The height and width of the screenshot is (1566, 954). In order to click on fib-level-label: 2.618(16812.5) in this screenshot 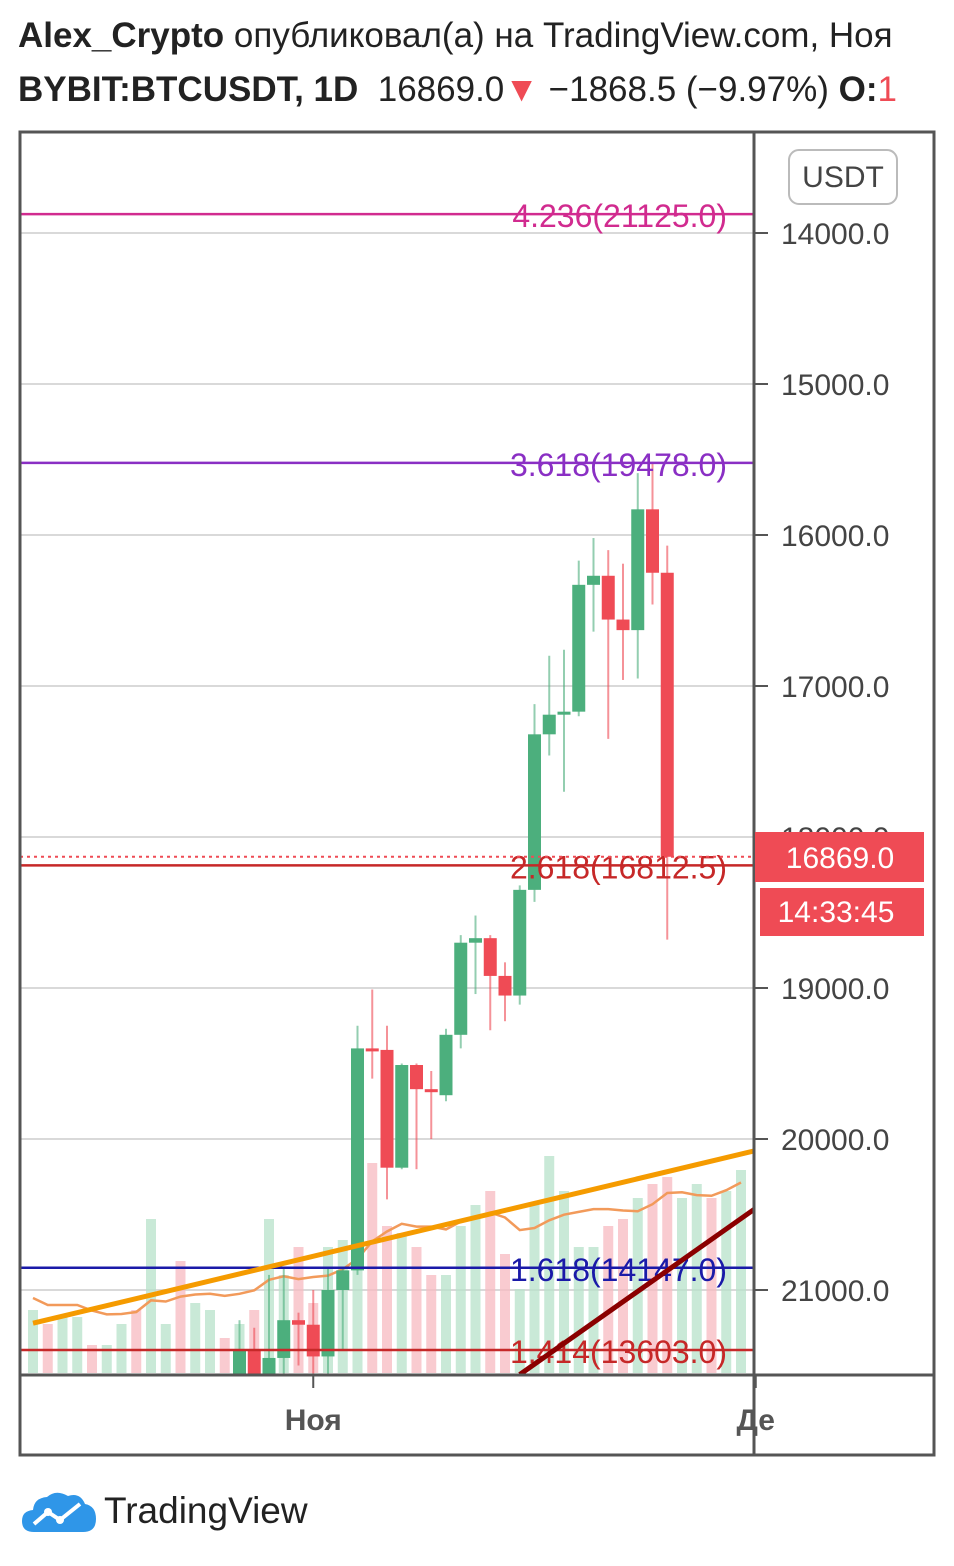, I will do `click(618, 867)`.